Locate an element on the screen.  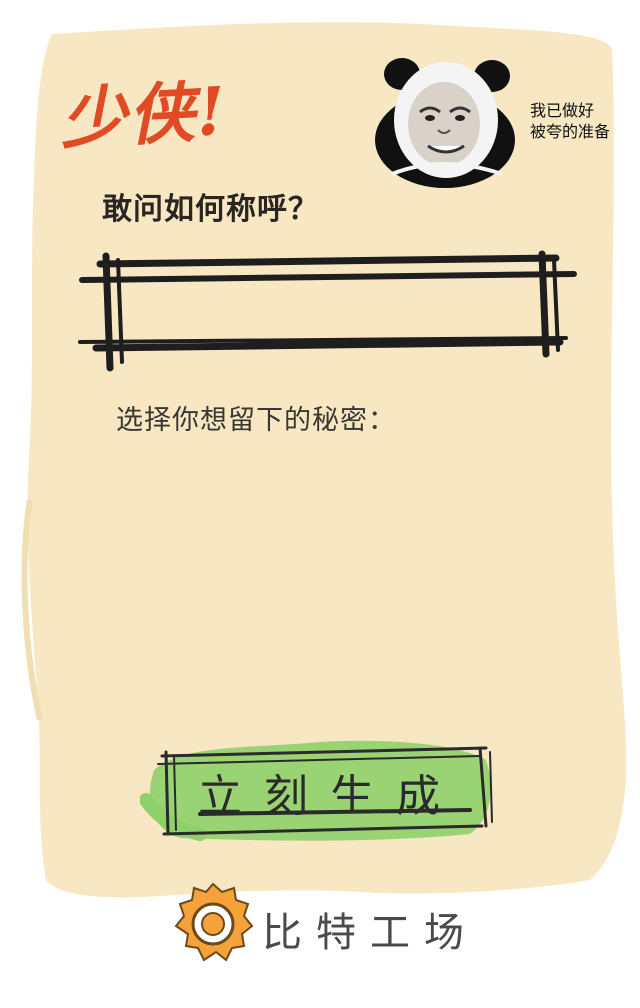
brand-name: 比特工场 is located at coordinates (370, 933).